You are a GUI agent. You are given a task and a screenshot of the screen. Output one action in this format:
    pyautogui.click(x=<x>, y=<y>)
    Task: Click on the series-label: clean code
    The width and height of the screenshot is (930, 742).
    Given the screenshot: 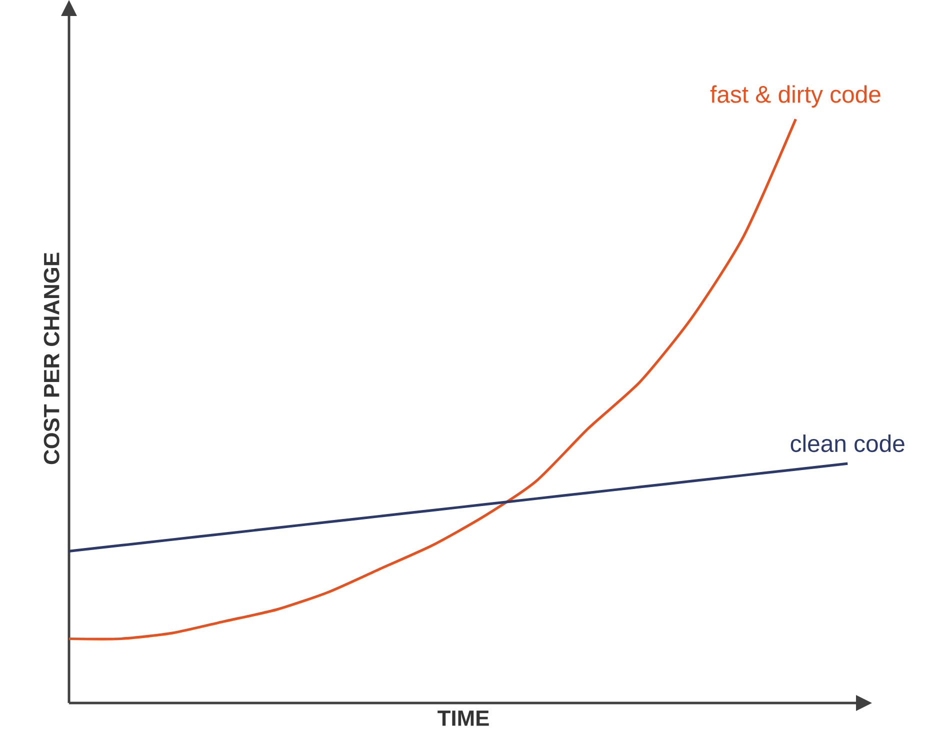 What is the action you would take?
    pyautogui.click(x=847, y=443)
    